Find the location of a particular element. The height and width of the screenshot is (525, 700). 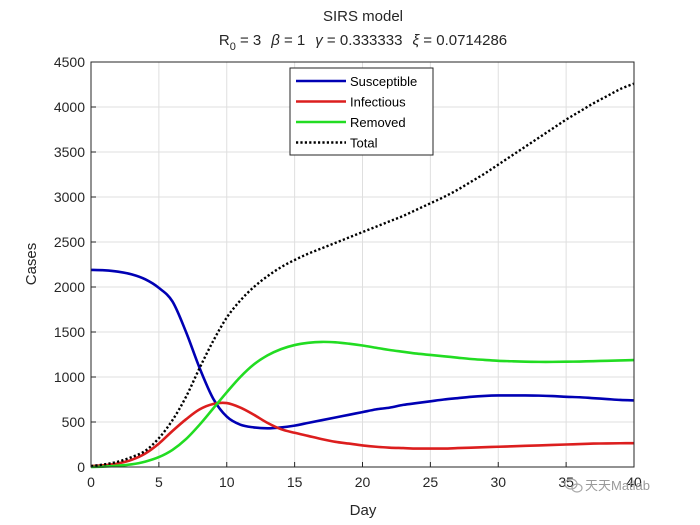

watermark-text: 天天Matlab is located at coordinates (617, 485).